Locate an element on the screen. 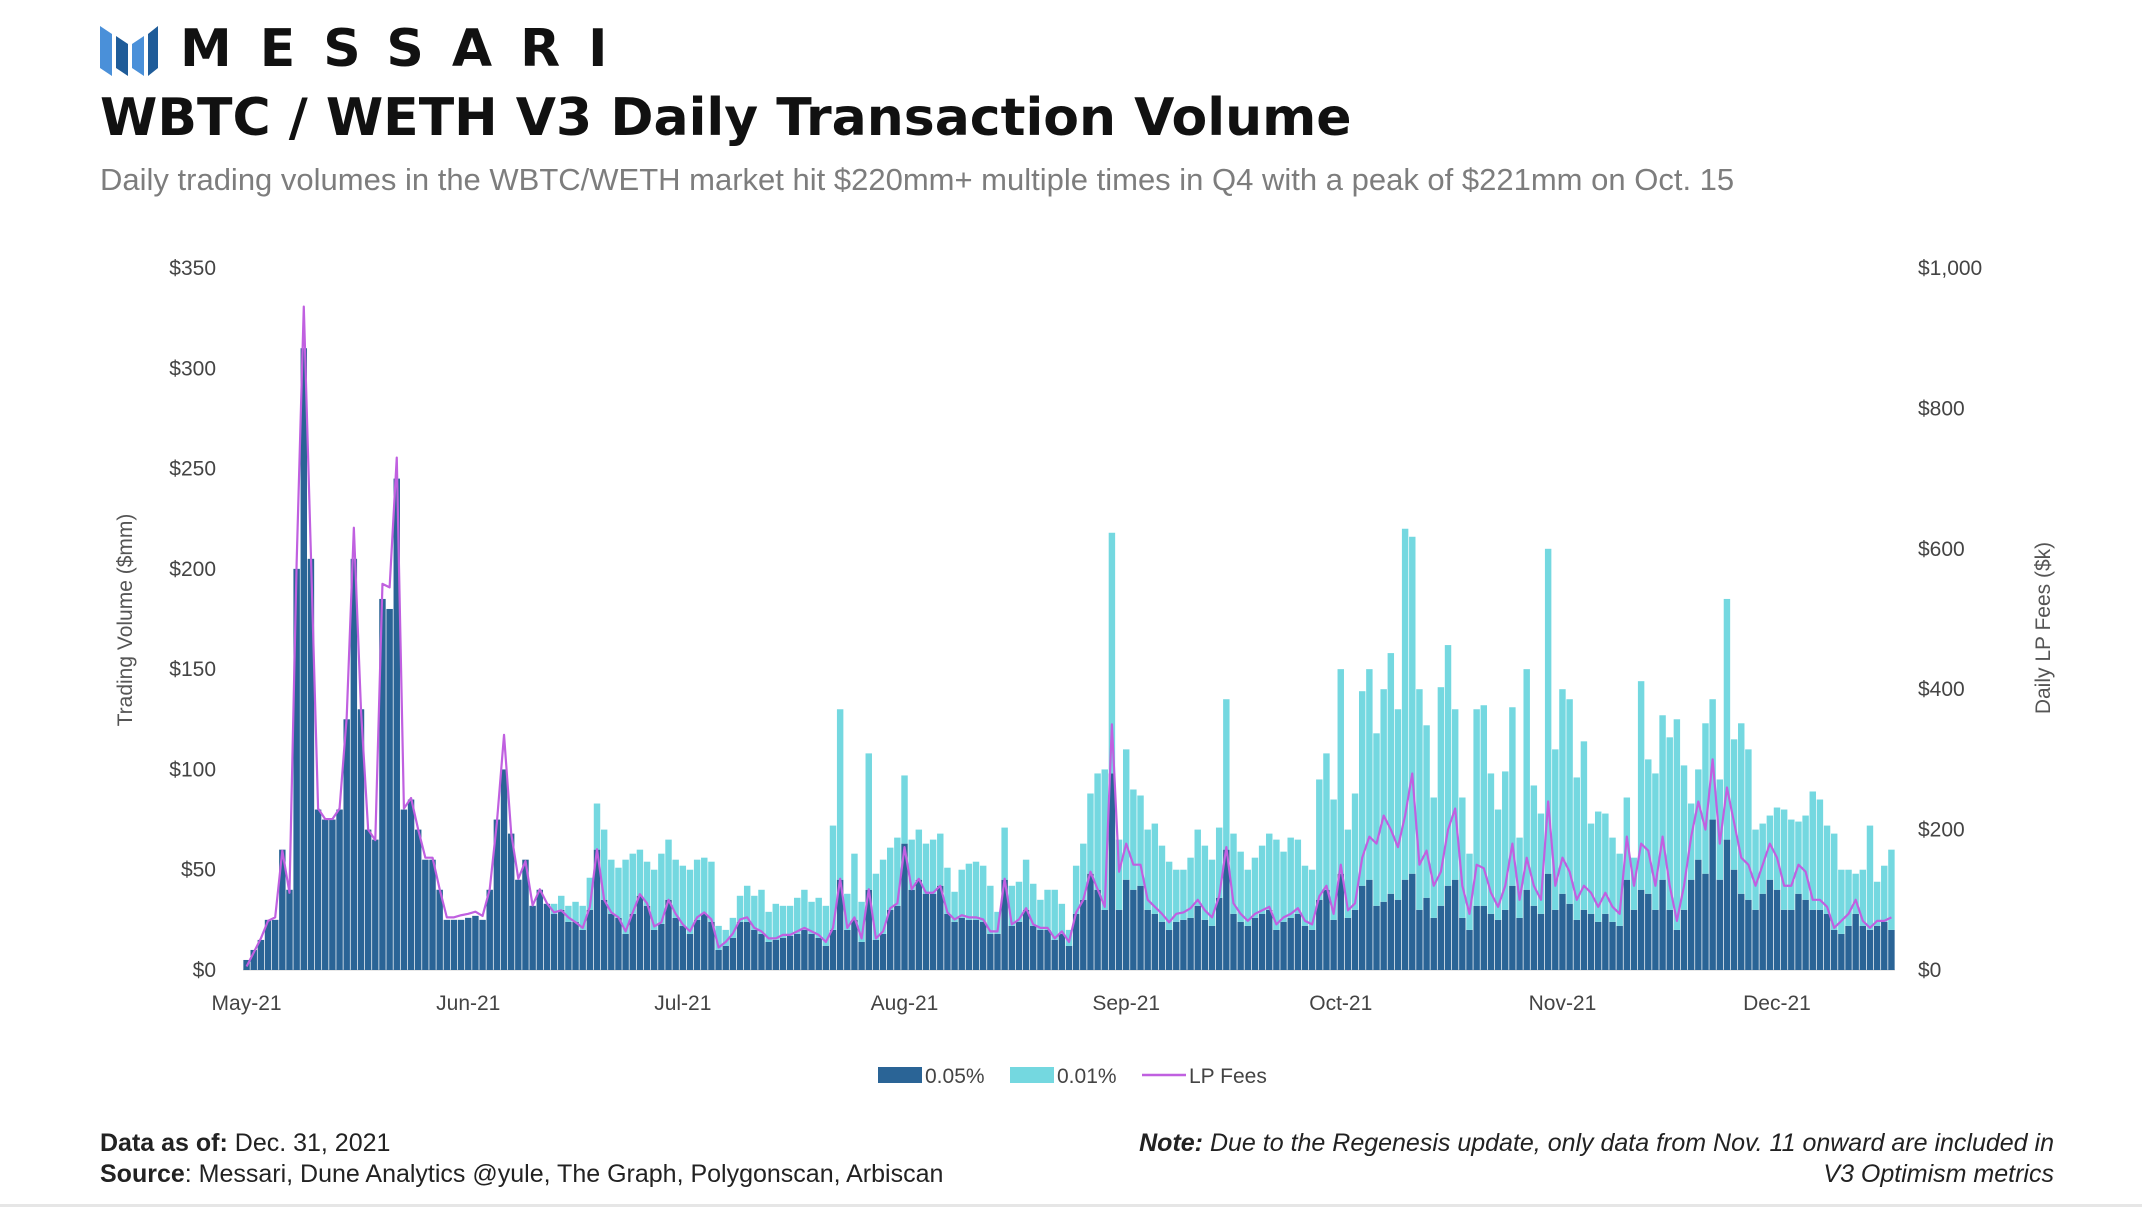 The image size is (2142, 1207). y2-tick-label: $600 is located at coordinates (1941, 549).